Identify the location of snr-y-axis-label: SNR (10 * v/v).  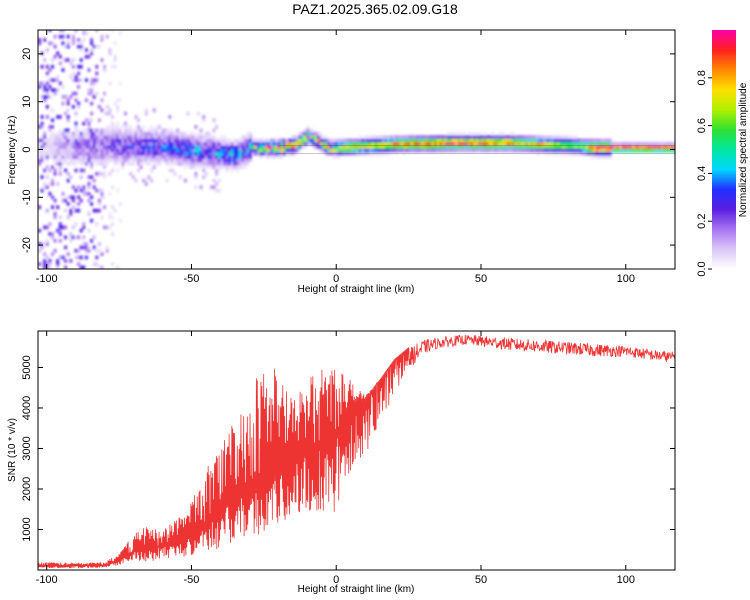
(12, 450).